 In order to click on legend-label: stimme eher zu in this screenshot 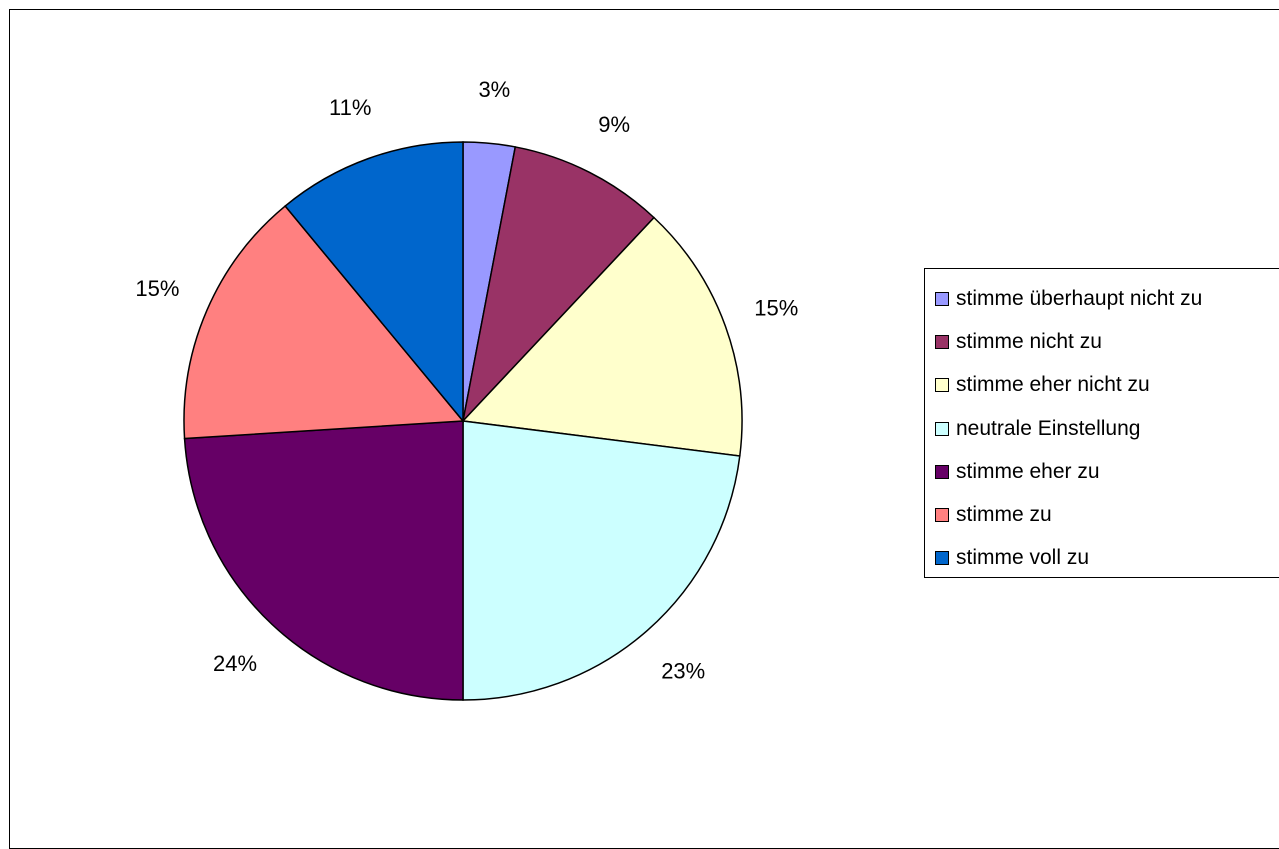, I will do `click(1028, 471)`.